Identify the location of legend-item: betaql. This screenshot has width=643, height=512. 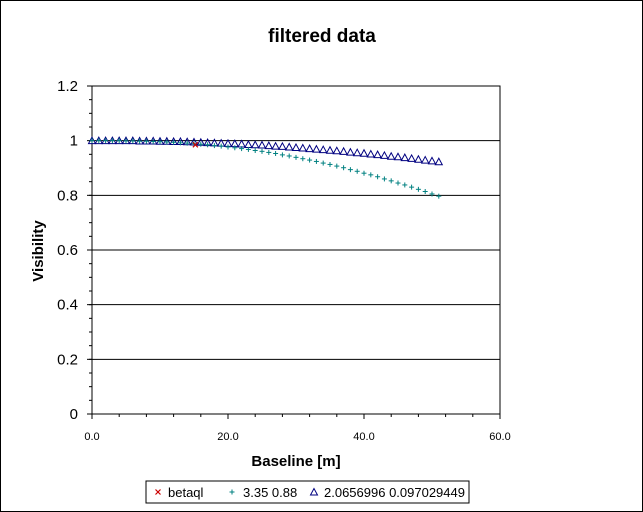
(179, 492).